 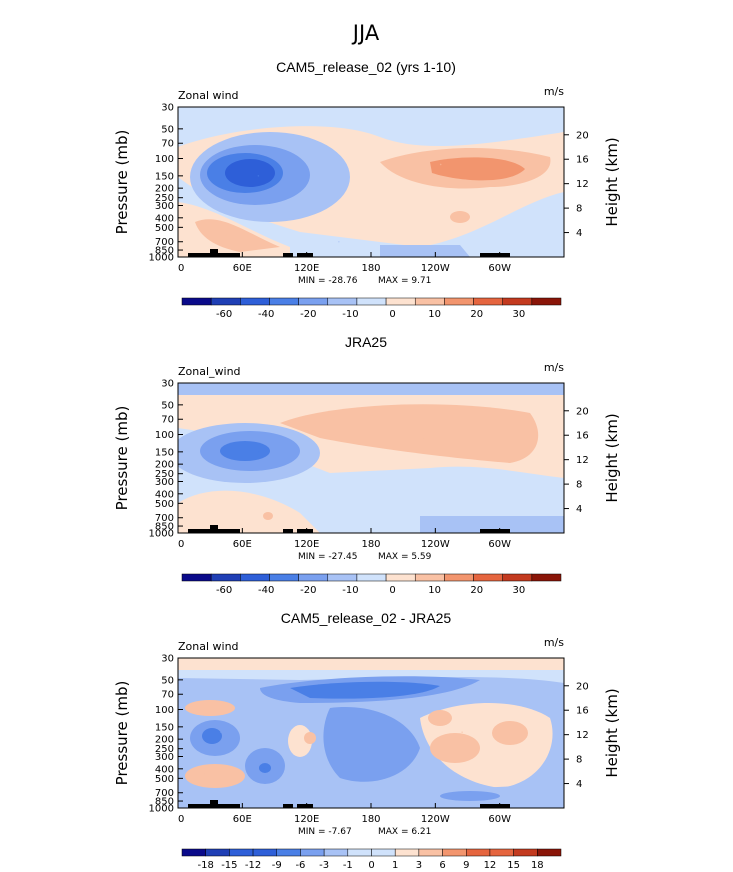 What do you see at coordinates (242, 819) in the screenshot?
I see `x-tick-label: 60E` at bounding box center [242, 819].